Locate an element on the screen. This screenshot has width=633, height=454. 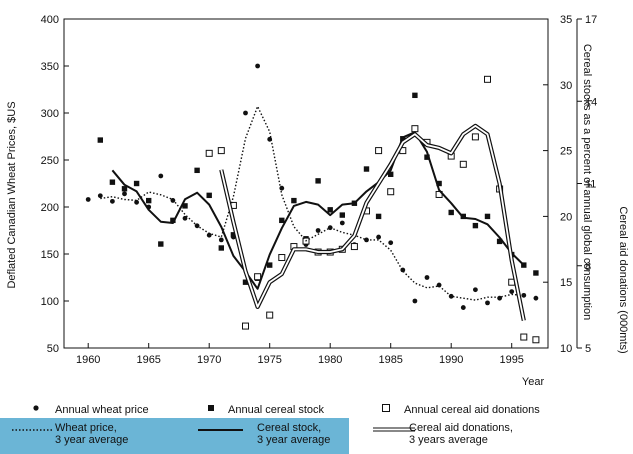
series-2-point-1971 is located at coordinates (221, 151).